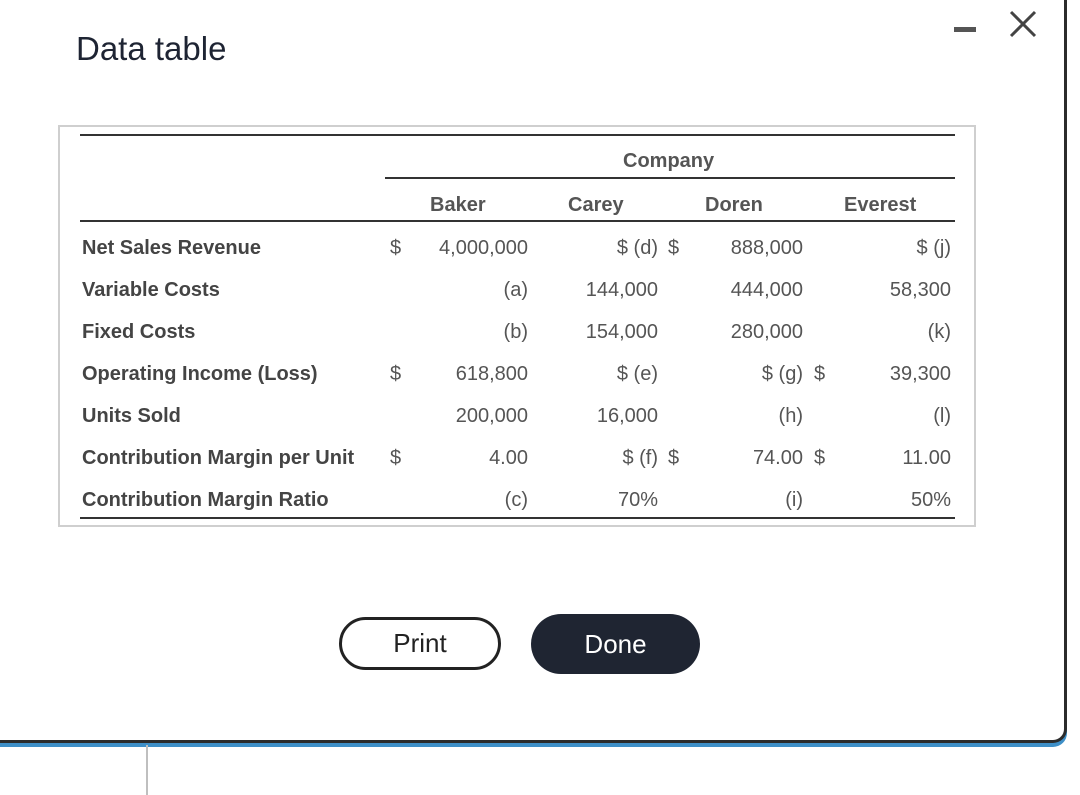 The width and height of the screenshot is (1080, 795). I want to click on column-header-carey: Carey, so click(596, 205).